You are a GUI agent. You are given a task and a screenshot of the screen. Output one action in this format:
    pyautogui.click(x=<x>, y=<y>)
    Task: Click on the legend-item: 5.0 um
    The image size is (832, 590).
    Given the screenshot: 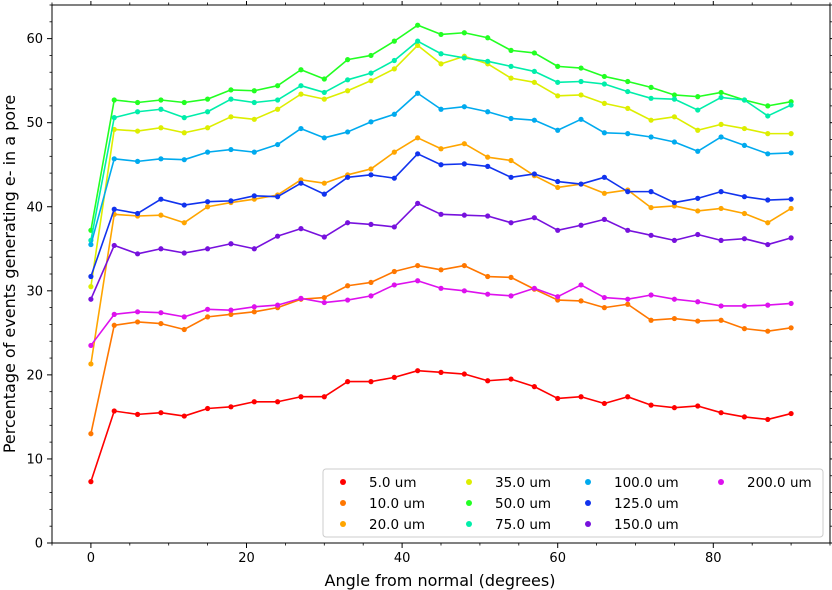 What is the action you would take?
    pyautogui.click(x=378, y=483)
    